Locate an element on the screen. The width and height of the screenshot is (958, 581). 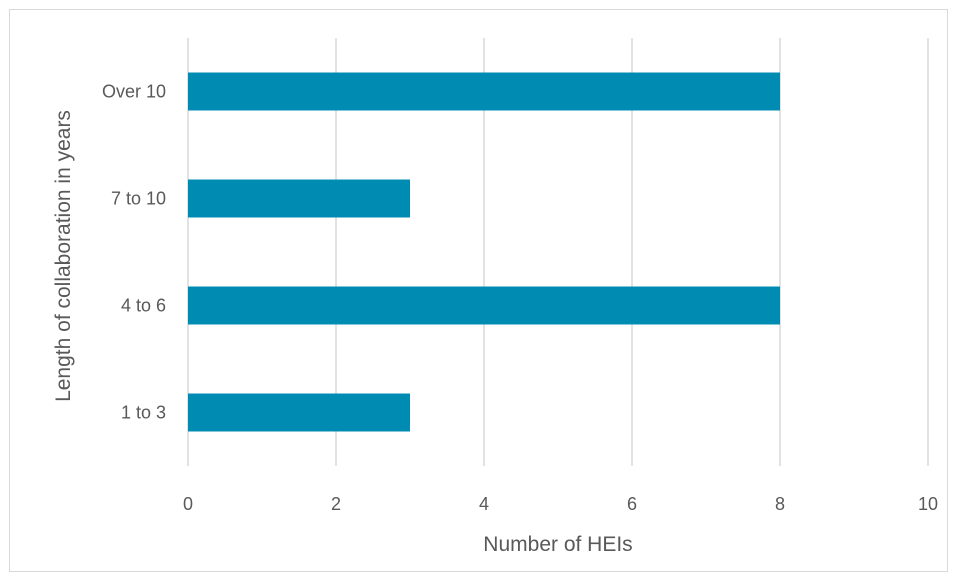
x-axis-title: Number of HEIs is located at coordinates (557, 544).